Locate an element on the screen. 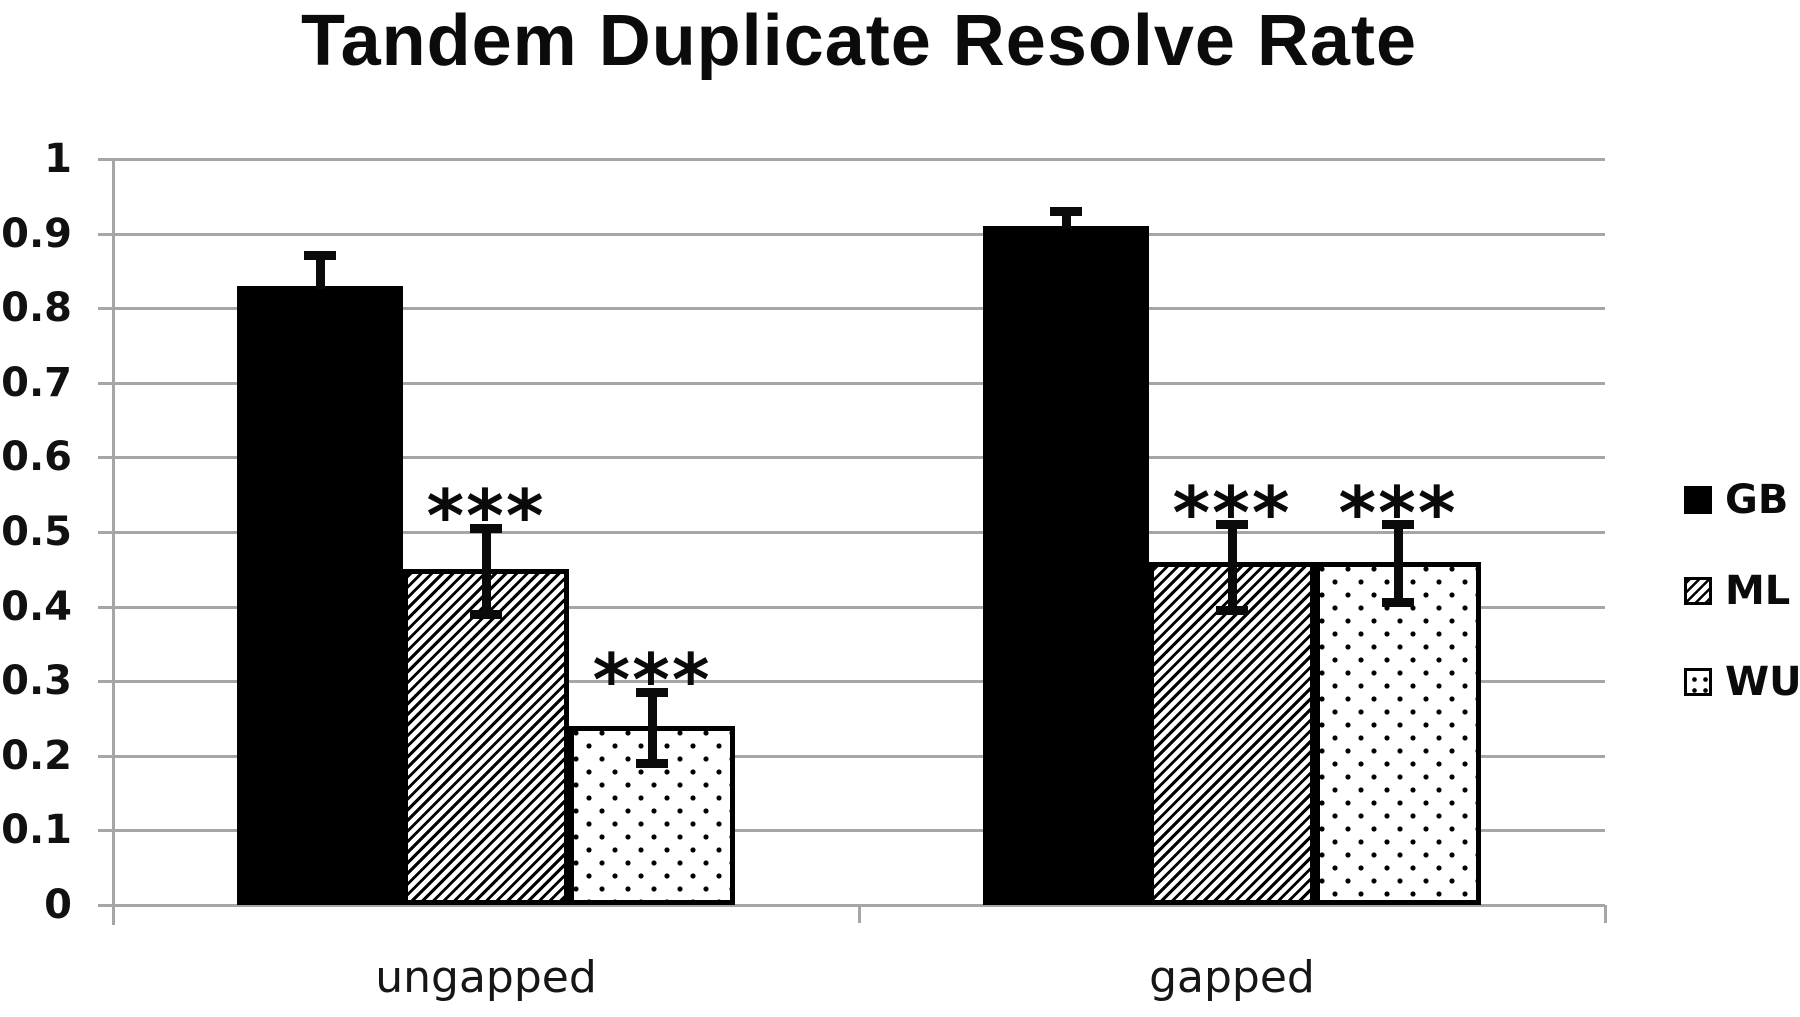  y-tick-label: 0.9 is located at coordinates (36, 233).